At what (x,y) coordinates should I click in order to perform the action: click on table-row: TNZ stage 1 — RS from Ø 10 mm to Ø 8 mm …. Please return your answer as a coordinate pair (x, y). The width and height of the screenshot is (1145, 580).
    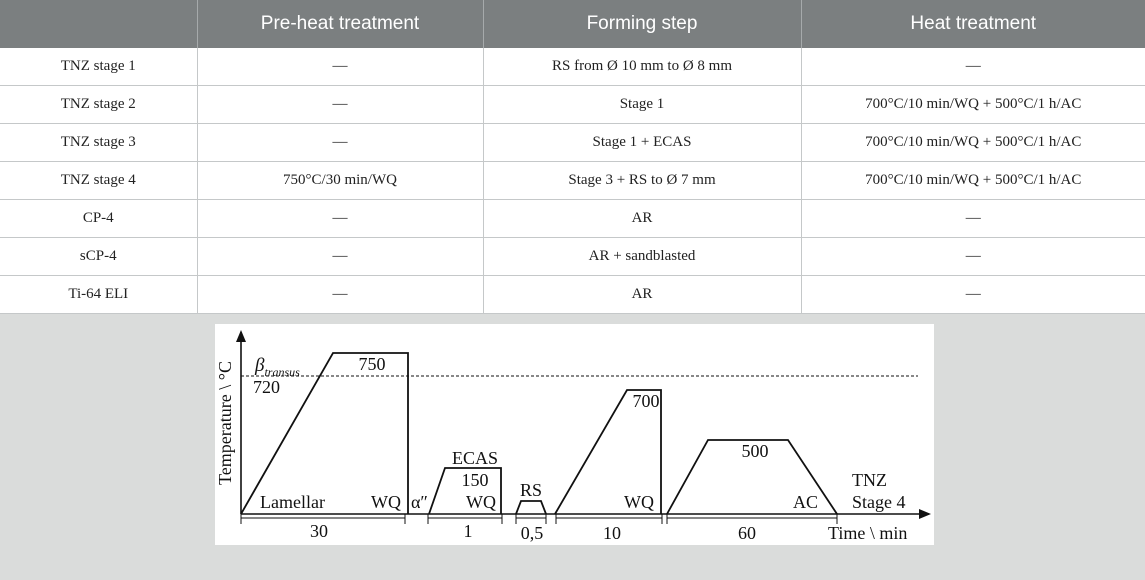
    Looking at the image, I should click on (572, 67).